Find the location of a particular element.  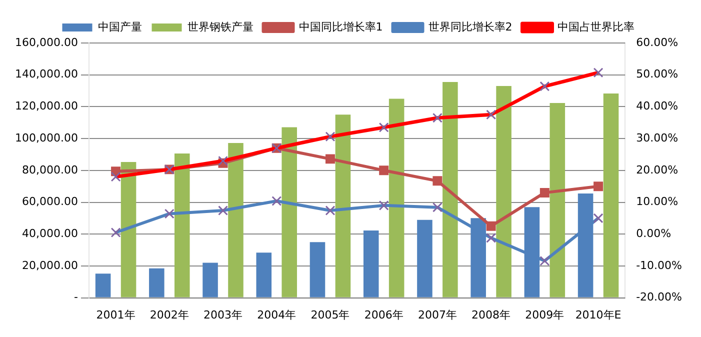

y2-tick-label: 0.00% is located at coordinates (654, 233).